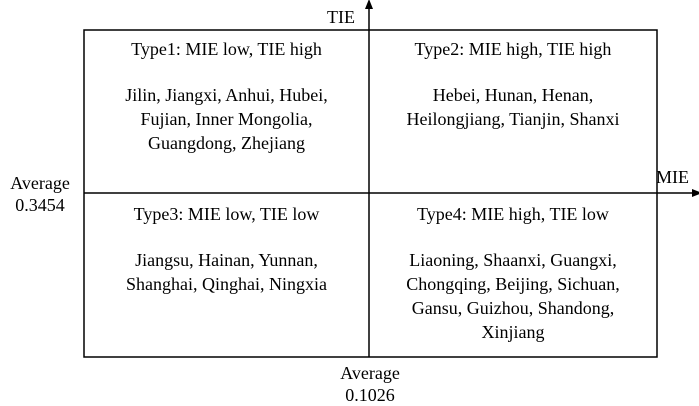 This screenshot has height=406, width=699. I want to click on quadrant-line: Shanghai, Qinghai, Ningxia, so click(226, 284).